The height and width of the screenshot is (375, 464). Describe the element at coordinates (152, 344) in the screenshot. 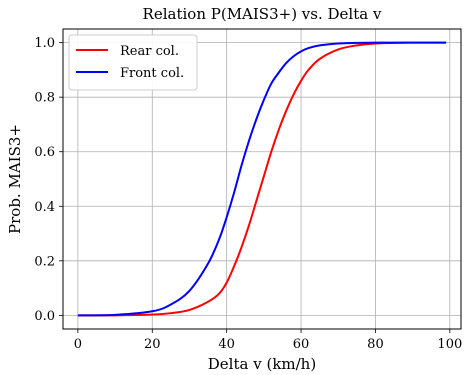

I see `x-tick-label: 20` at that location.